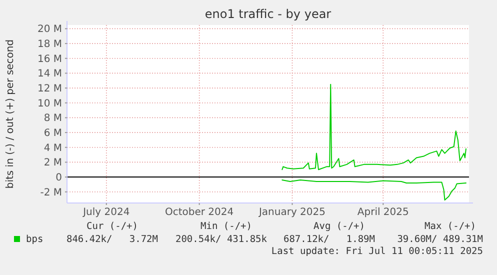 This screenshot has height=275, width=497. I want to click on x-tick-label: July 2024, so click(106, 212).